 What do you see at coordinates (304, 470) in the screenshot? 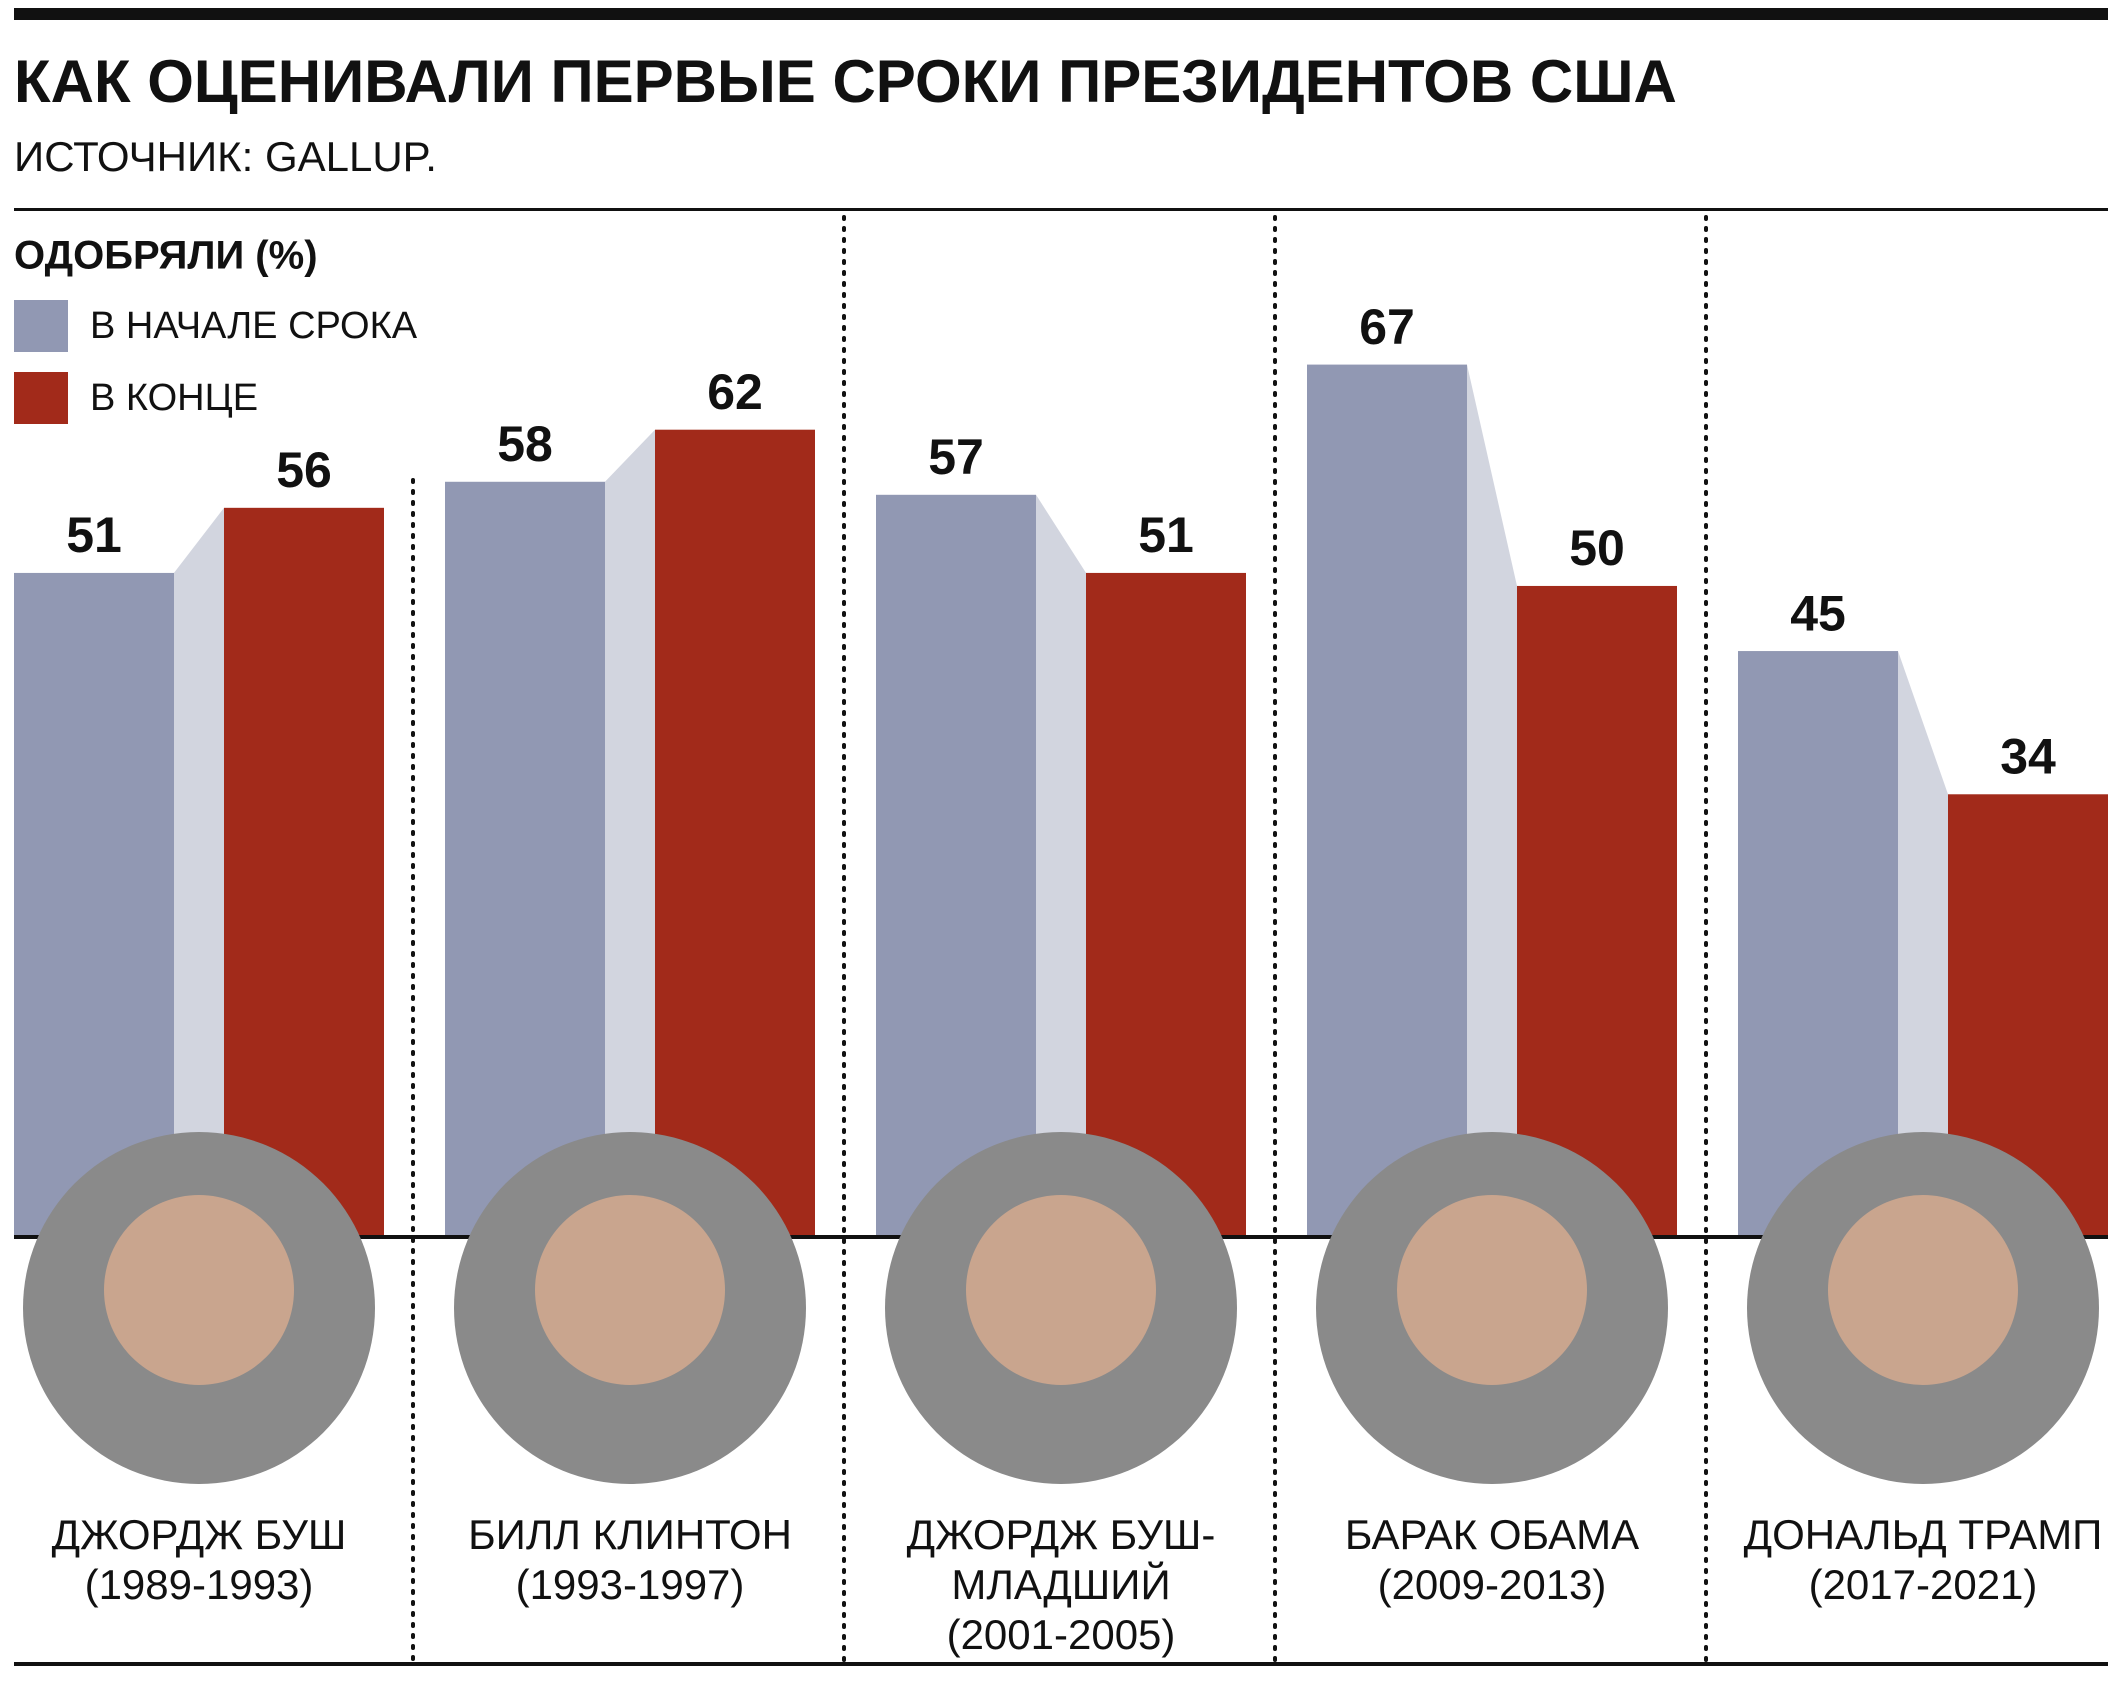
I see `value-label: 56` at bounding box center [304, 470].